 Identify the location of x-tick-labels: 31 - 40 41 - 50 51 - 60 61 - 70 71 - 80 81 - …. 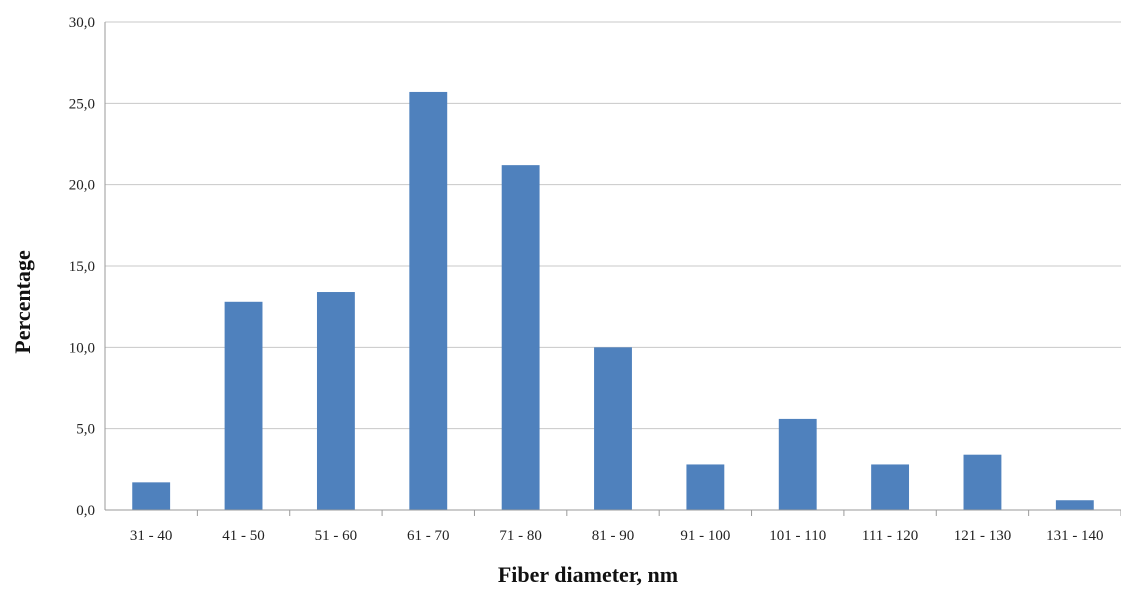
(617, 536).